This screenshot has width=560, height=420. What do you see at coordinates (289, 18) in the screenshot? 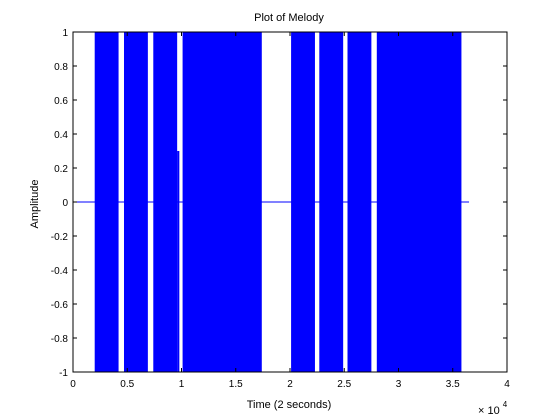
I see `chart-title: Plot of Melody` at bounding box center [289, 18].